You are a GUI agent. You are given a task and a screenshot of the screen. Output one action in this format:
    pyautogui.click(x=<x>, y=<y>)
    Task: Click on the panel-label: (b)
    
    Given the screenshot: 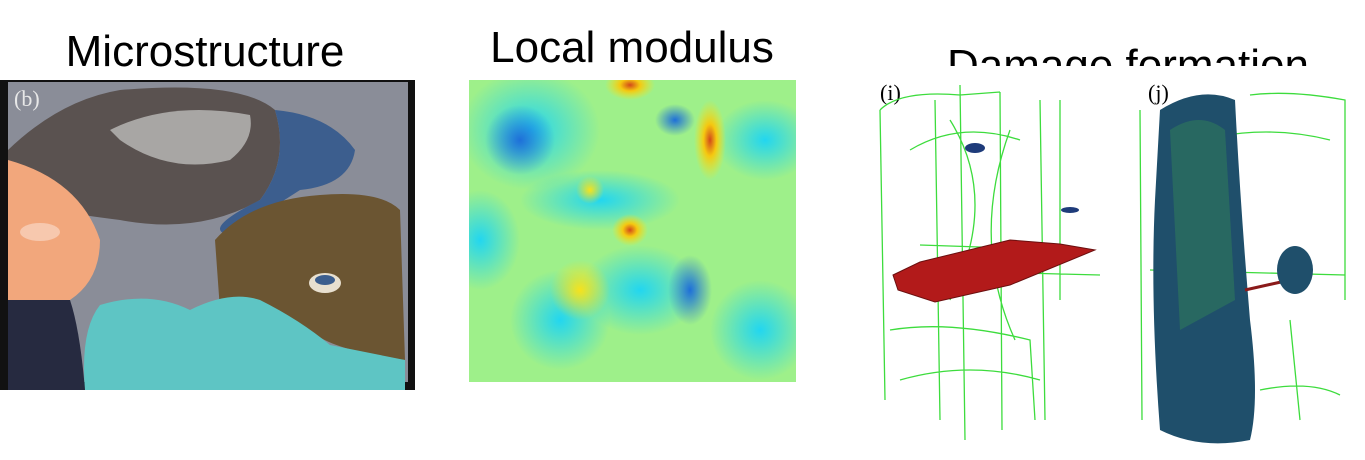 What is the action you would take?
    pyautogui.click(x=27, y=98)
    